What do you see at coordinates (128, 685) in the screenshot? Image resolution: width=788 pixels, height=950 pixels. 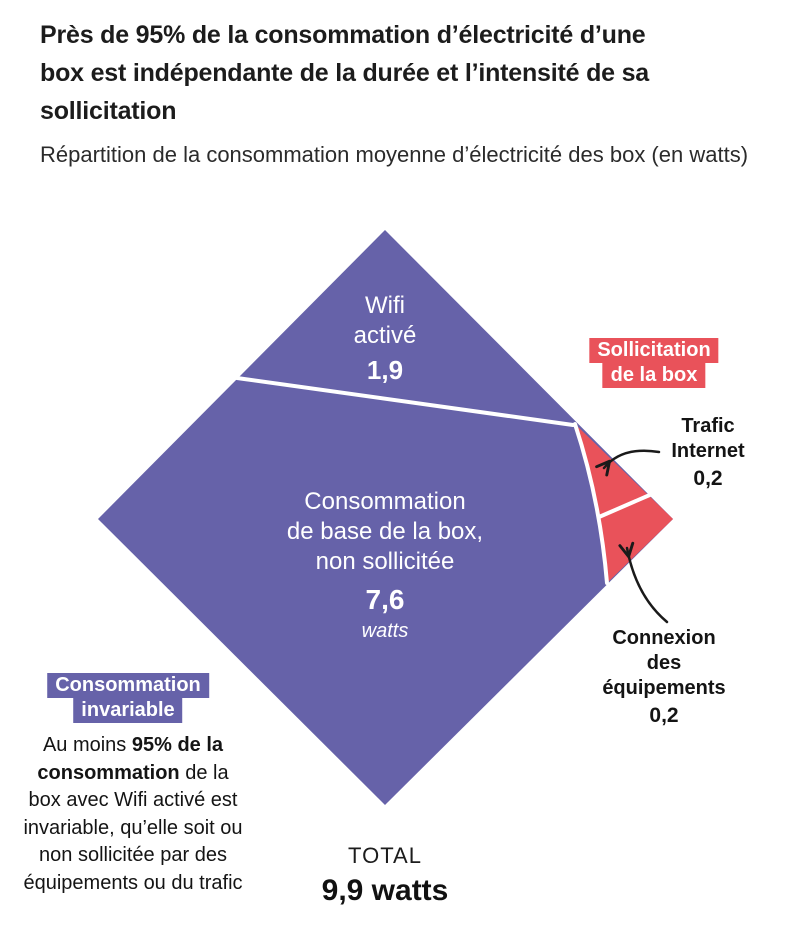 I see `invariable-badge-line1: Consommation` at bounding box center [128, 685].